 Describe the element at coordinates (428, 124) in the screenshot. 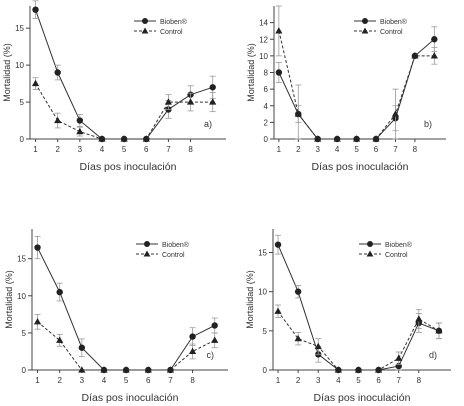

I see `panel-label: b)` at that location.